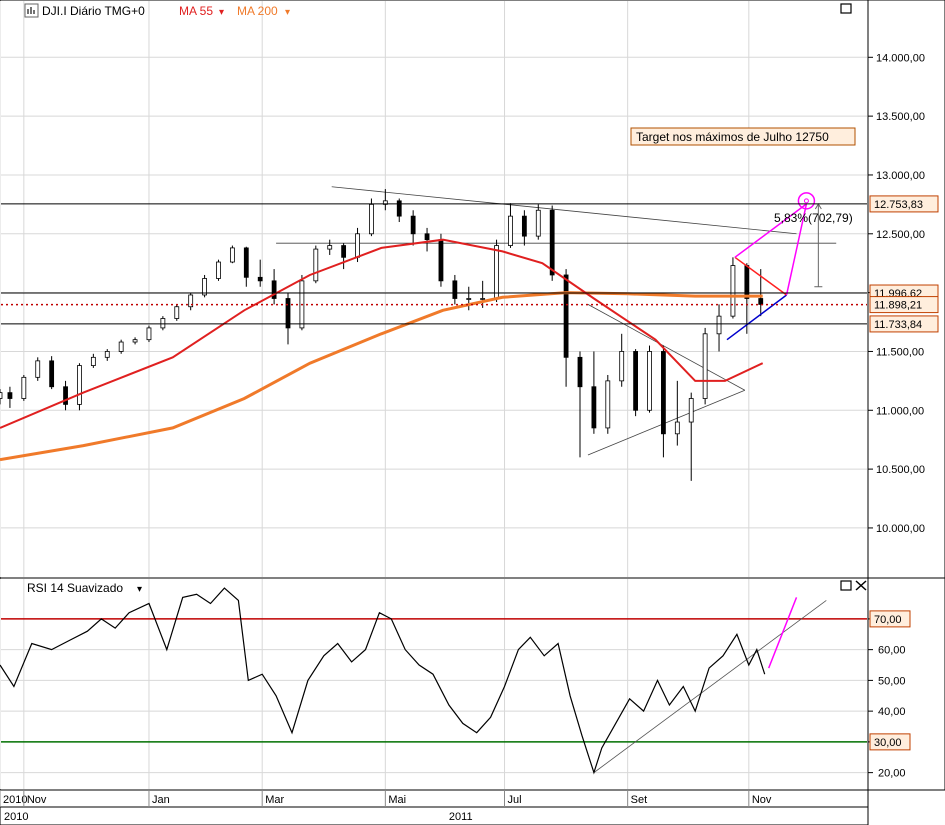 This screenshot has width=945, height=825. What do you see at coordinates (900, 411) in the screenshot?
I see `price-axis-tick-label: 11.000,00` at bounding box center [900, 411].